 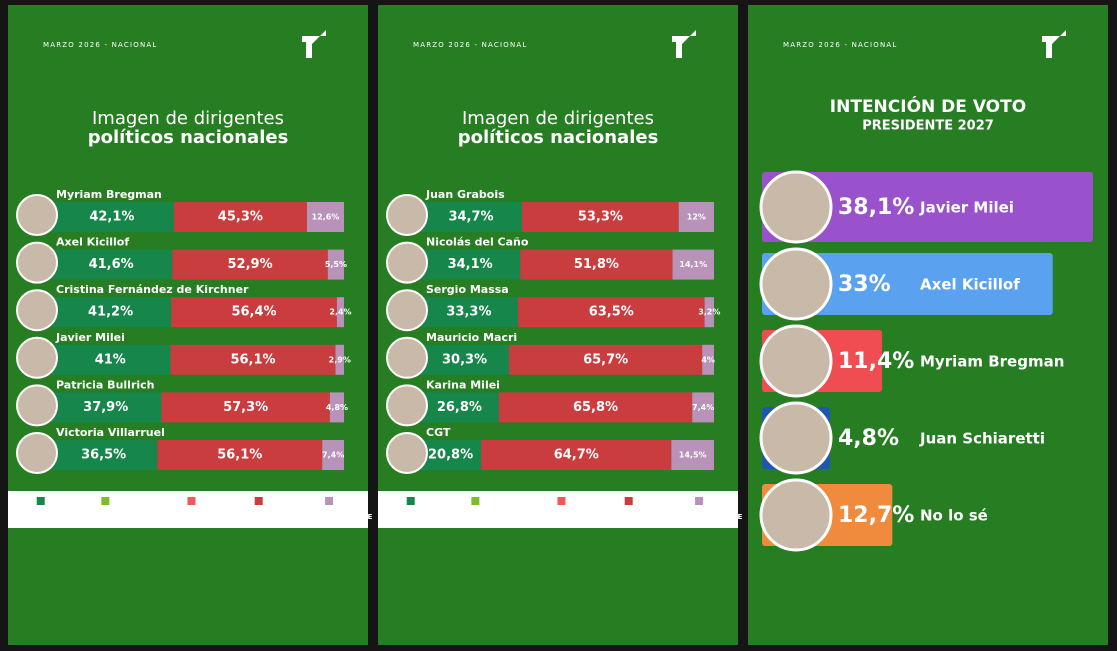 I want to click on value-label: 4%, so click(x=708, y=359).